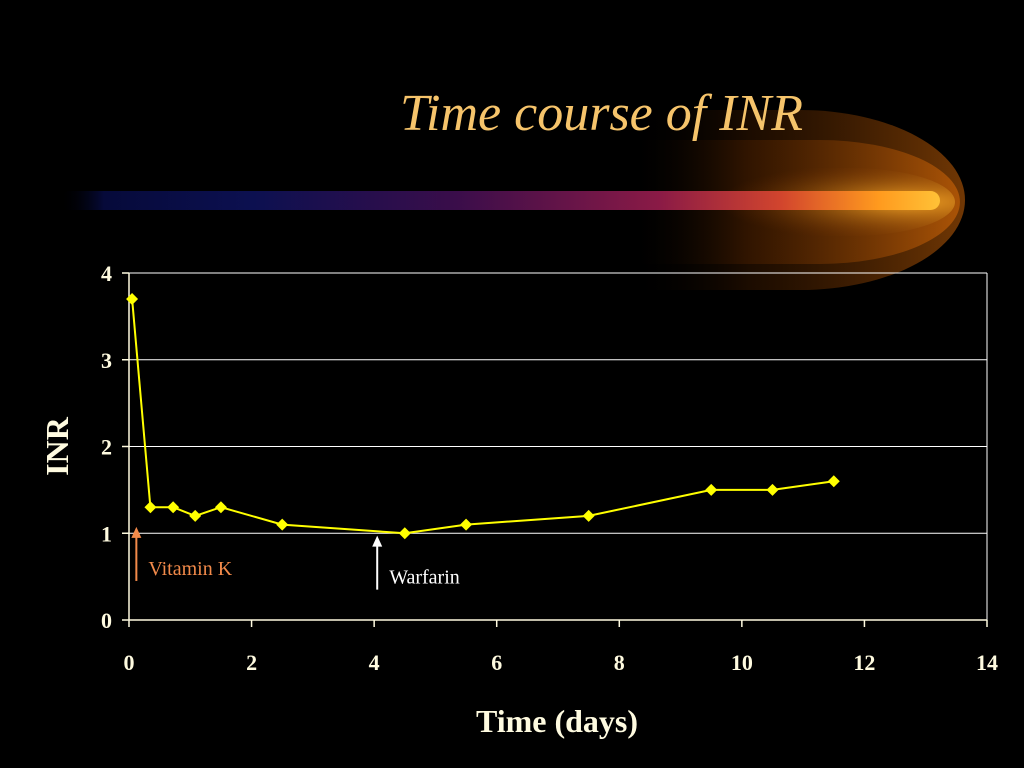 The image size is (1024, 768). What do you see at coordinates (295, 558) in the screenshot?
I see `annotations: Vitamin K Warfarin` at bounding box center [295, 558].